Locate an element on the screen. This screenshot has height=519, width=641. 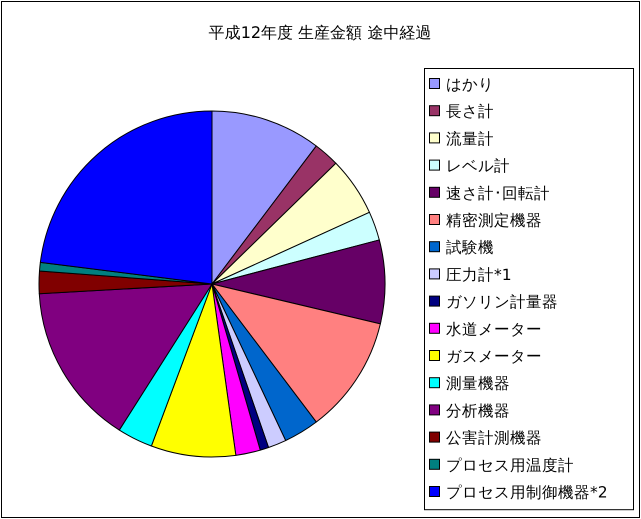
legend-label: 長さ計 is located at coordinates (470, 111).